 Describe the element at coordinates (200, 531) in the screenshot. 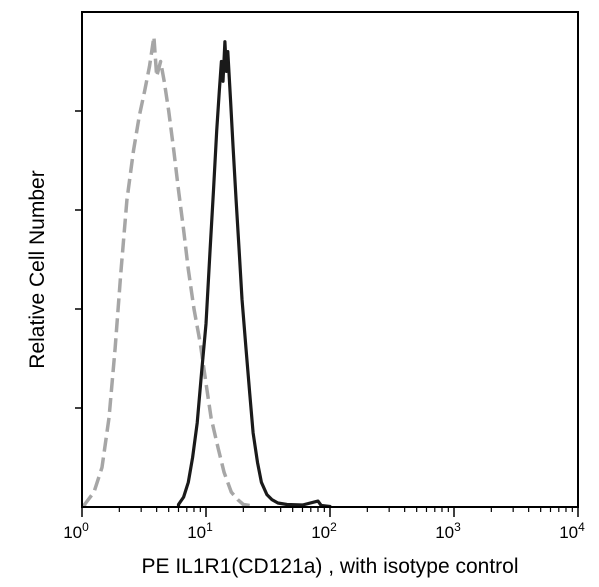

I see `x-tick-label-1: 10¹` at that location.